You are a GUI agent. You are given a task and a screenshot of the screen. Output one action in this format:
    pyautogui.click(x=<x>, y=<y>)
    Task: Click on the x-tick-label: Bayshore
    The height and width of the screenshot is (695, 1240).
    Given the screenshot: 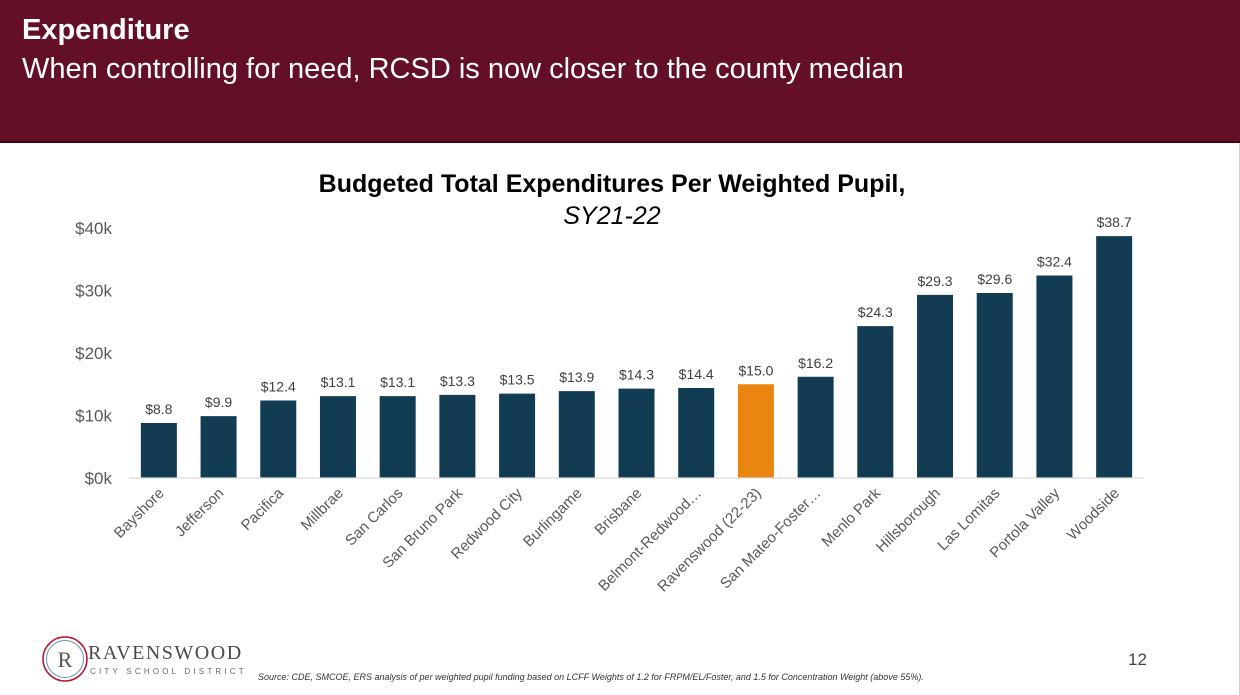 What is the action you would take?
    pyautogui.click(x=139, y=513)
    